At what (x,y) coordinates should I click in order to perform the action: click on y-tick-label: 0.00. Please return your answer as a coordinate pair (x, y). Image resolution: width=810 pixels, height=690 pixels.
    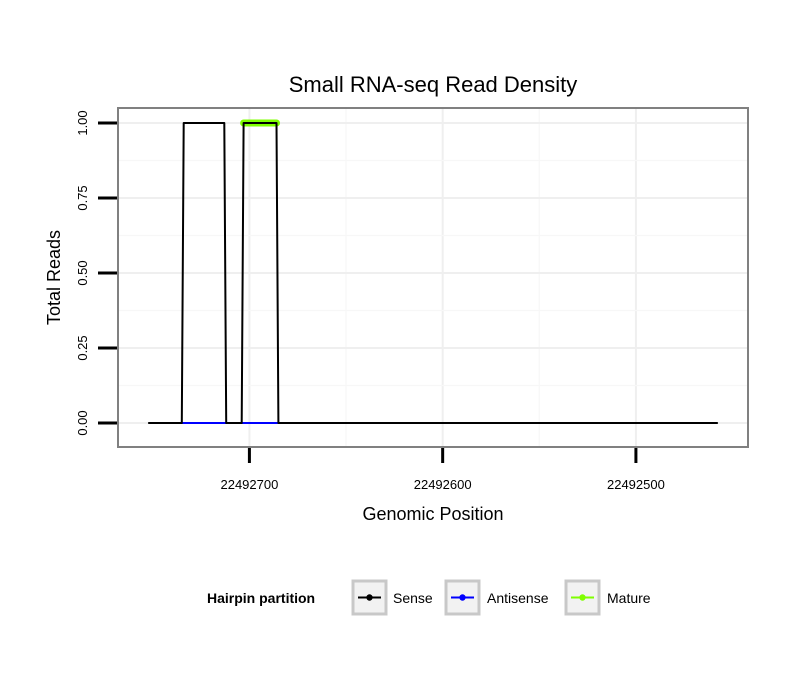
    Looking at the image, I should click on (82, 422).